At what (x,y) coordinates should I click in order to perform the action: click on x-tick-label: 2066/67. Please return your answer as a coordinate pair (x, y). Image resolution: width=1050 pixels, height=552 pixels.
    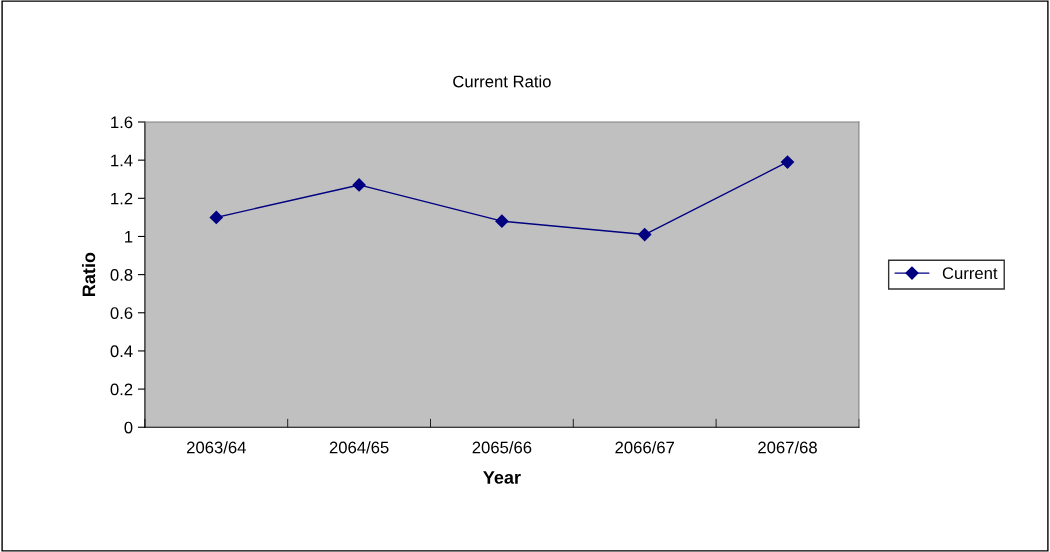
    Looking at the image, I should click on (644, 447).